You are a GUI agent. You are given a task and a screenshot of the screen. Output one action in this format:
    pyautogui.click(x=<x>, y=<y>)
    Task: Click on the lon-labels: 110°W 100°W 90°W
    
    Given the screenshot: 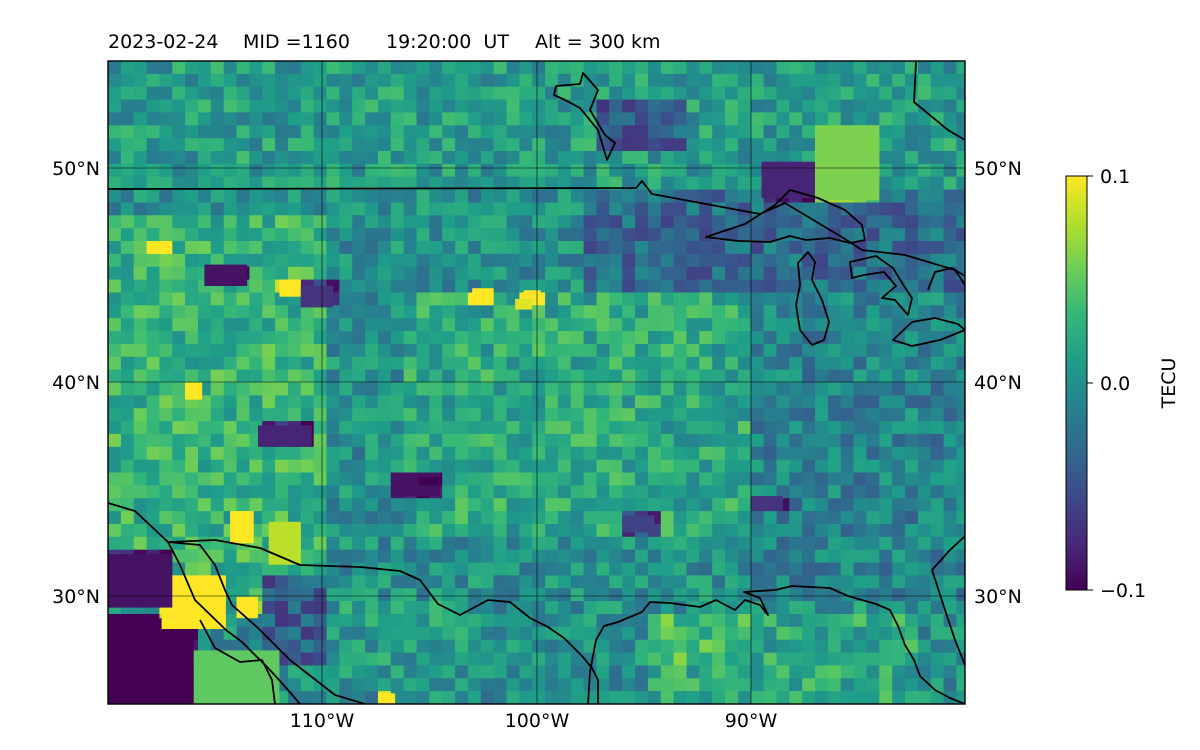 What is the action you would take?
    pyautogui.click(x=534, y=721)
    